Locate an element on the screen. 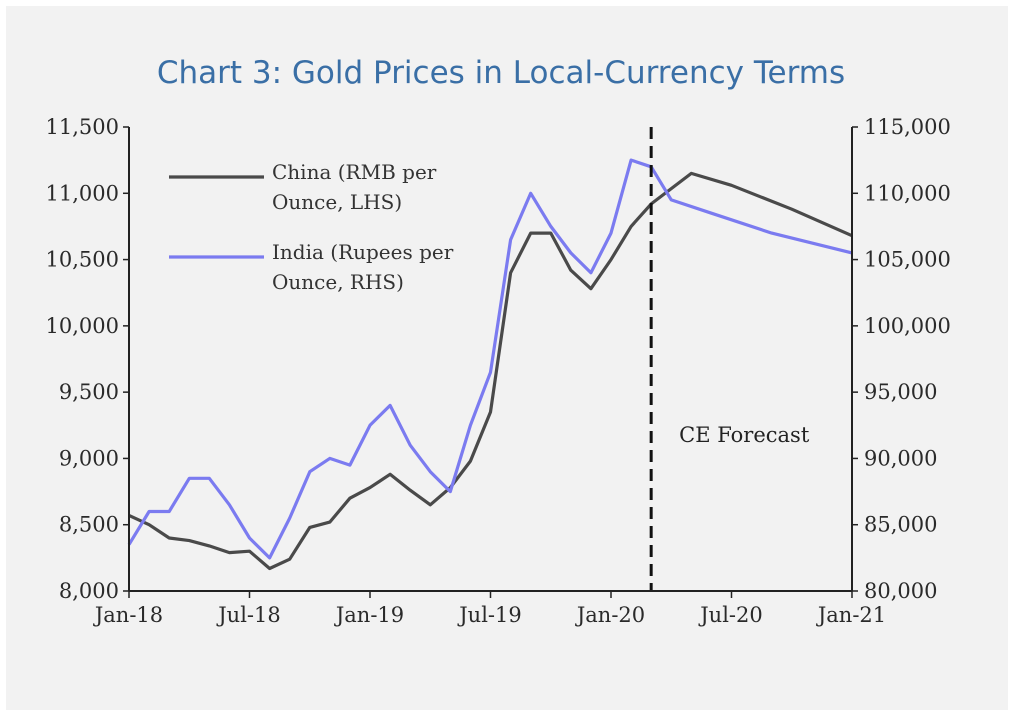  left-tick-label: 9,500 is located at coordinates (89, 392).